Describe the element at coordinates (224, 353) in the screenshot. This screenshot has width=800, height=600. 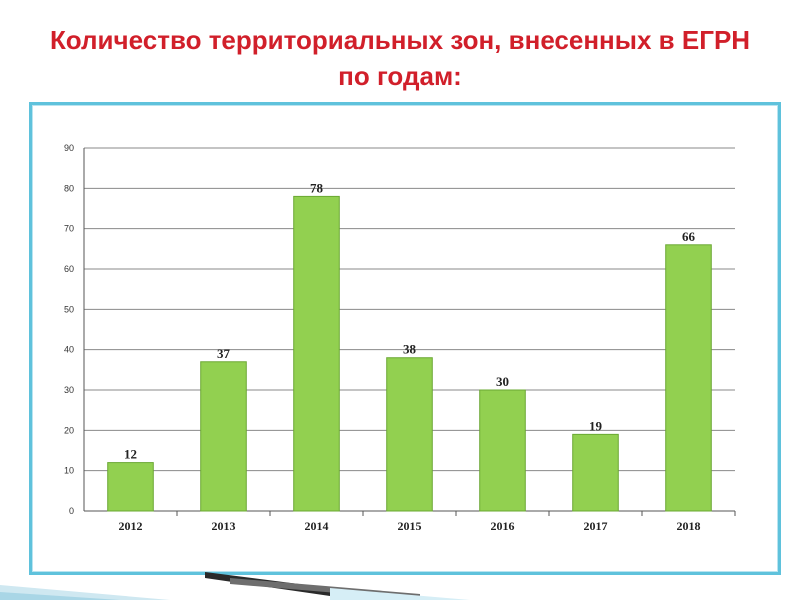
I see `data-label: 37` at that location.